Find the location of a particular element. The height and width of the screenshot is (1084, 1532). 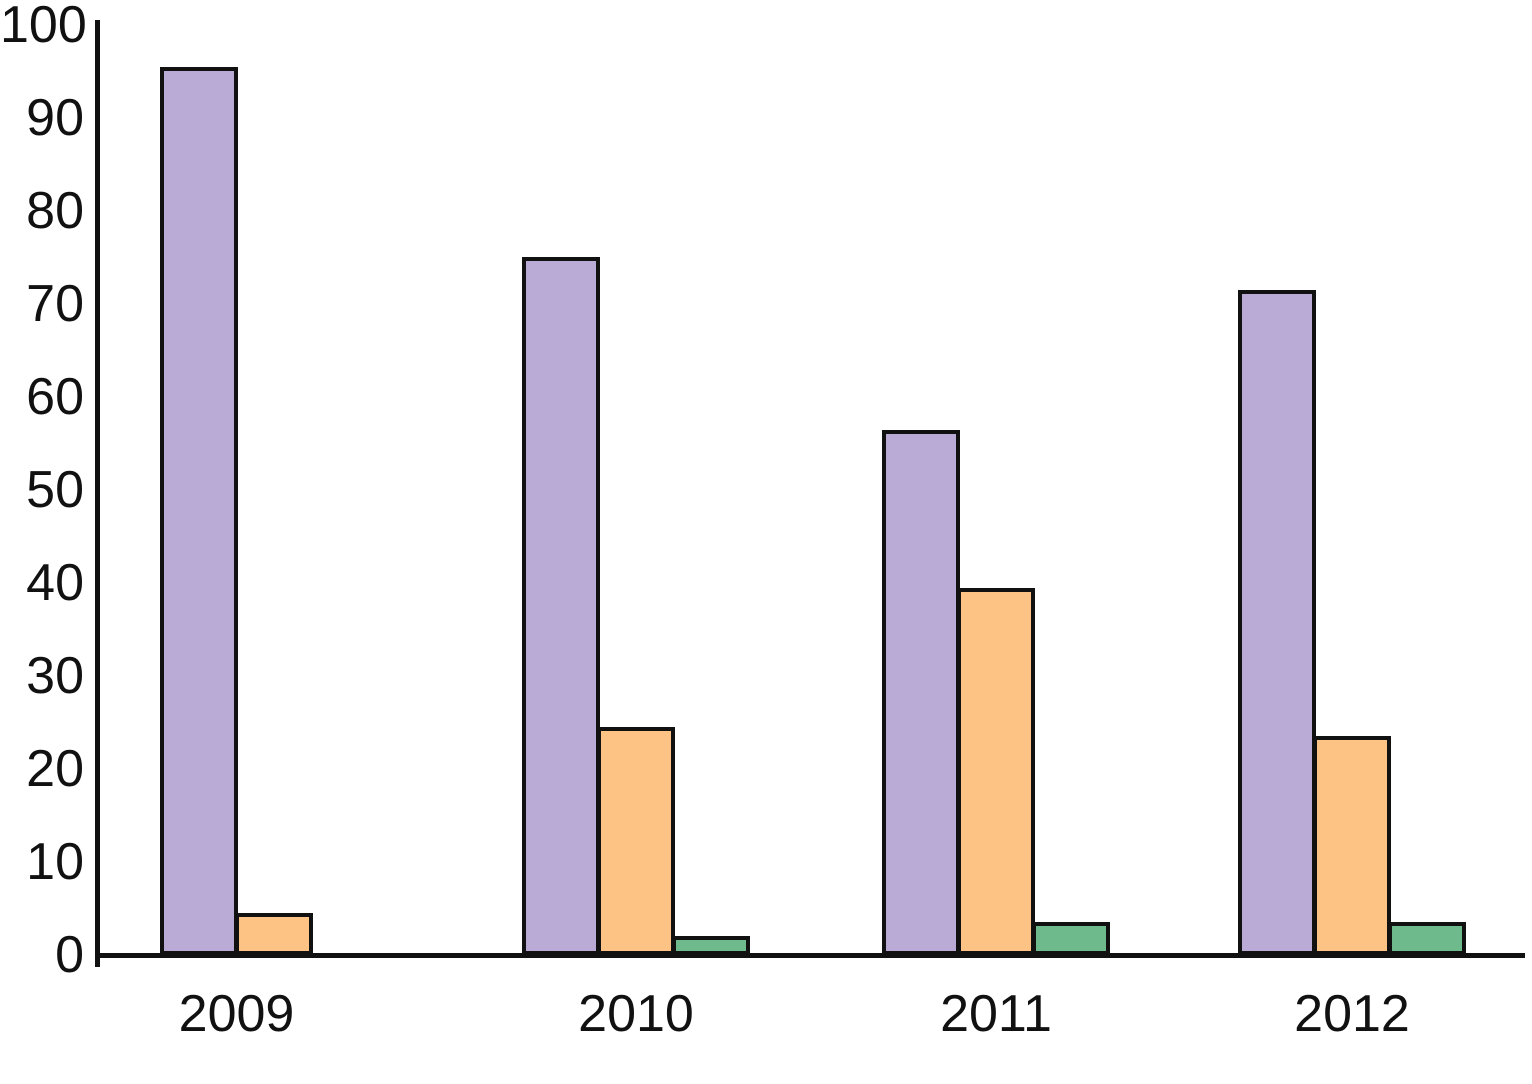

y-tick-label-10: 10 is located at coordinates (55, 862).